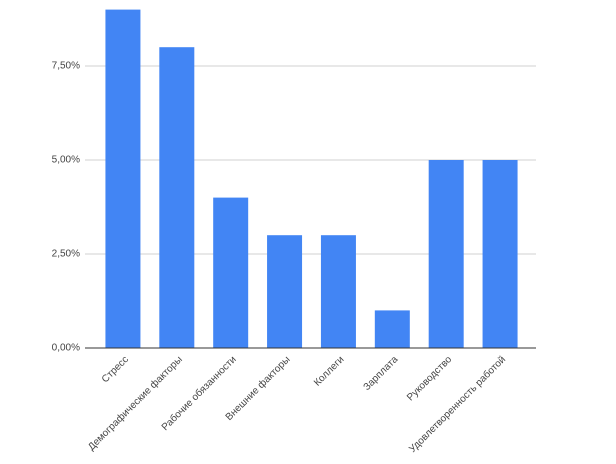  Describe the element at coordinates (429, 378) in the screenshot. I see `x-tick-label: Руководство` at that location.